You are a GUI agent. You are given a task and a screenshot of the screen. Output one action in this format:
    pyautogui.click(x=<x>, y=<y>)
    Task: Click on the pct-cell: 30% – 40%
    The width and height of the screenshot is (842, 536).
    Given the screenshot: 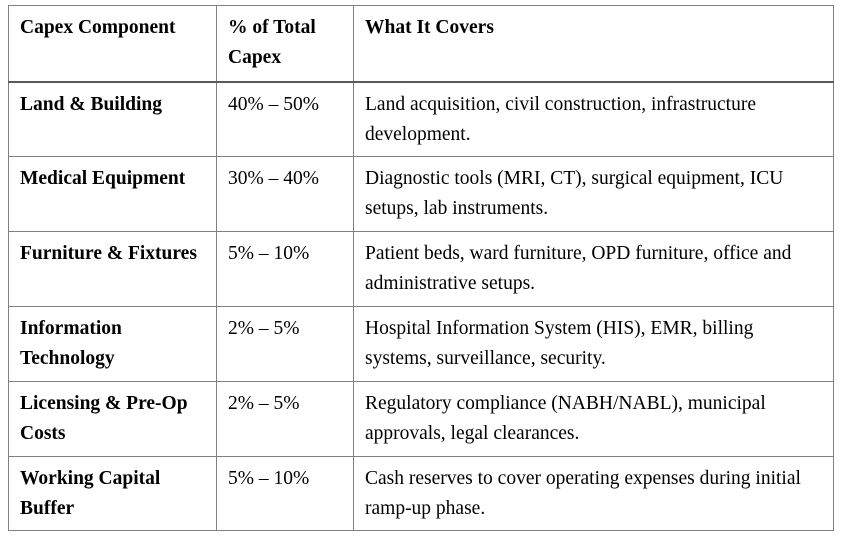 What is the action you would take?
    pyautogui.click(x=285, y=194)
    